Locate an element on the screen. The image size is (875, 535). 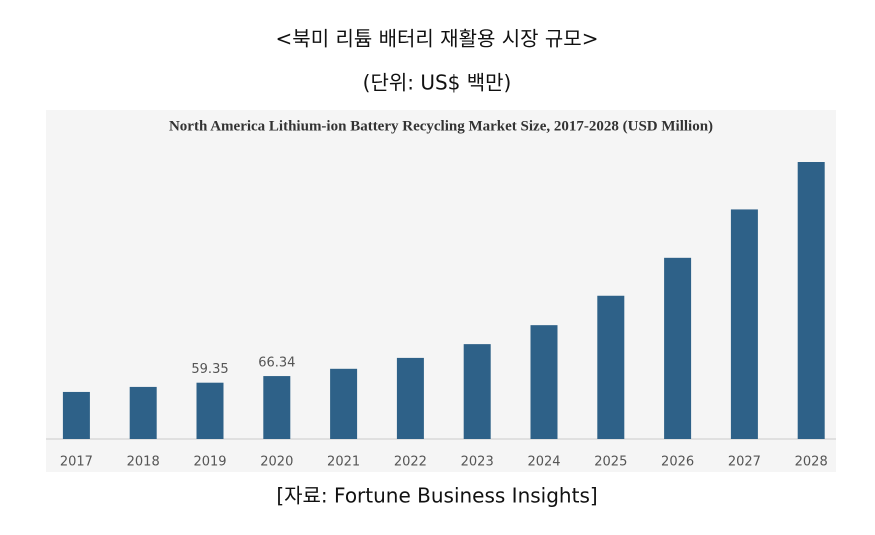
value-label: 59.35 is located at coordinates (209, 369).